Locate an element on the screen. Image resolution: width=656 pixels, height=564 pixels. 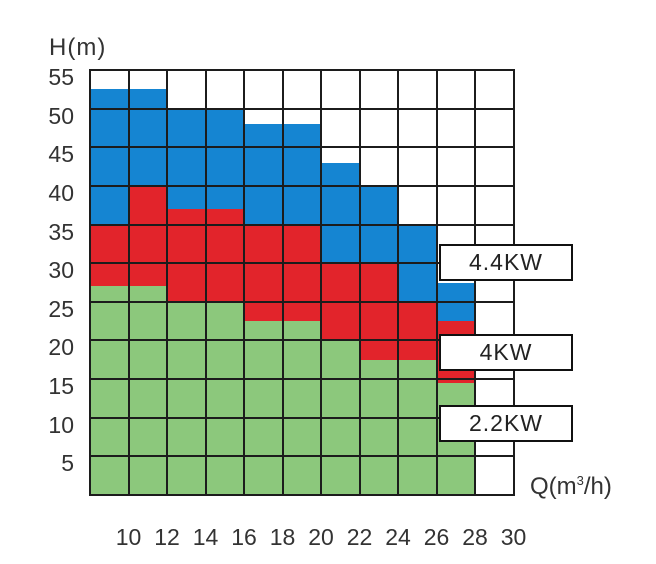
y-tick-30: 30 is located at coordinates (61, 270).